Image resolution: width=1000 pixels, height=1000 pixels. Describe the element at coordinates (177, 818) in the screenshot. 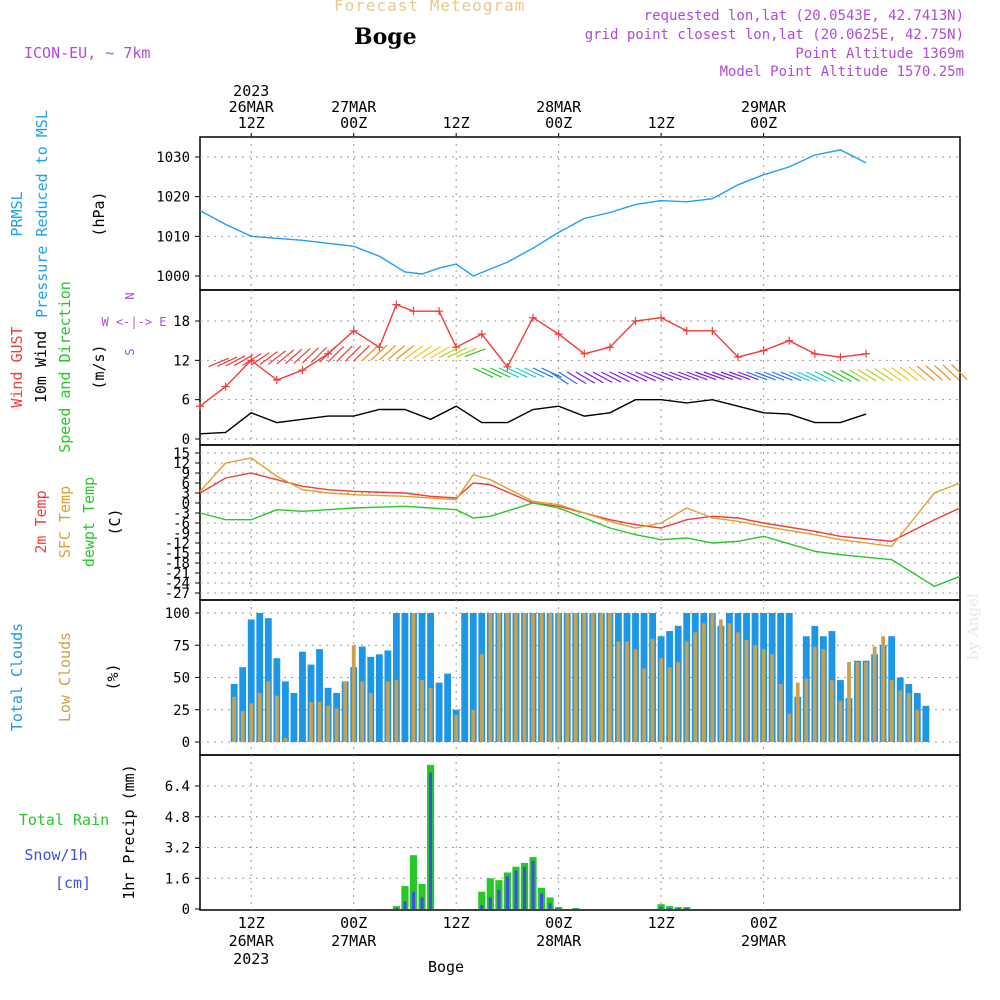

I see `precip-ytick-label: 4.8` at that location.